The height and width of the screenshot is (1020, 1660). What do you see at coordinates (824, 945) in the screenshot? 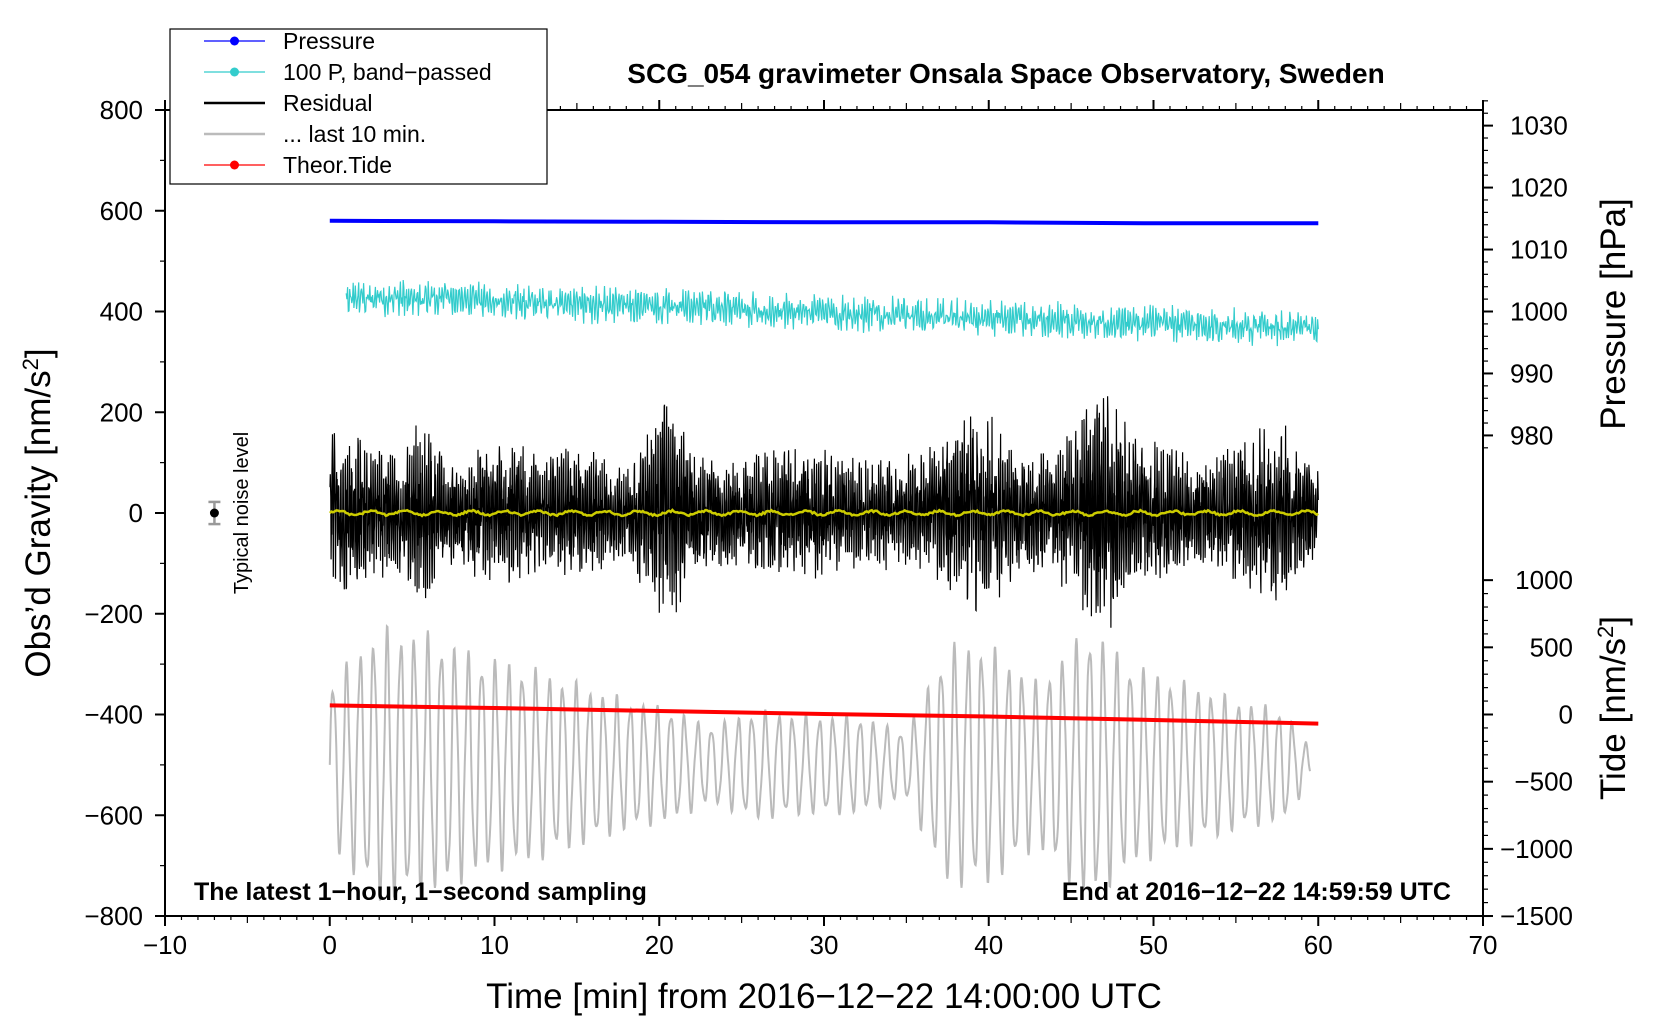
I see `x-tick-label: 30` at bounding box center [824, 945].